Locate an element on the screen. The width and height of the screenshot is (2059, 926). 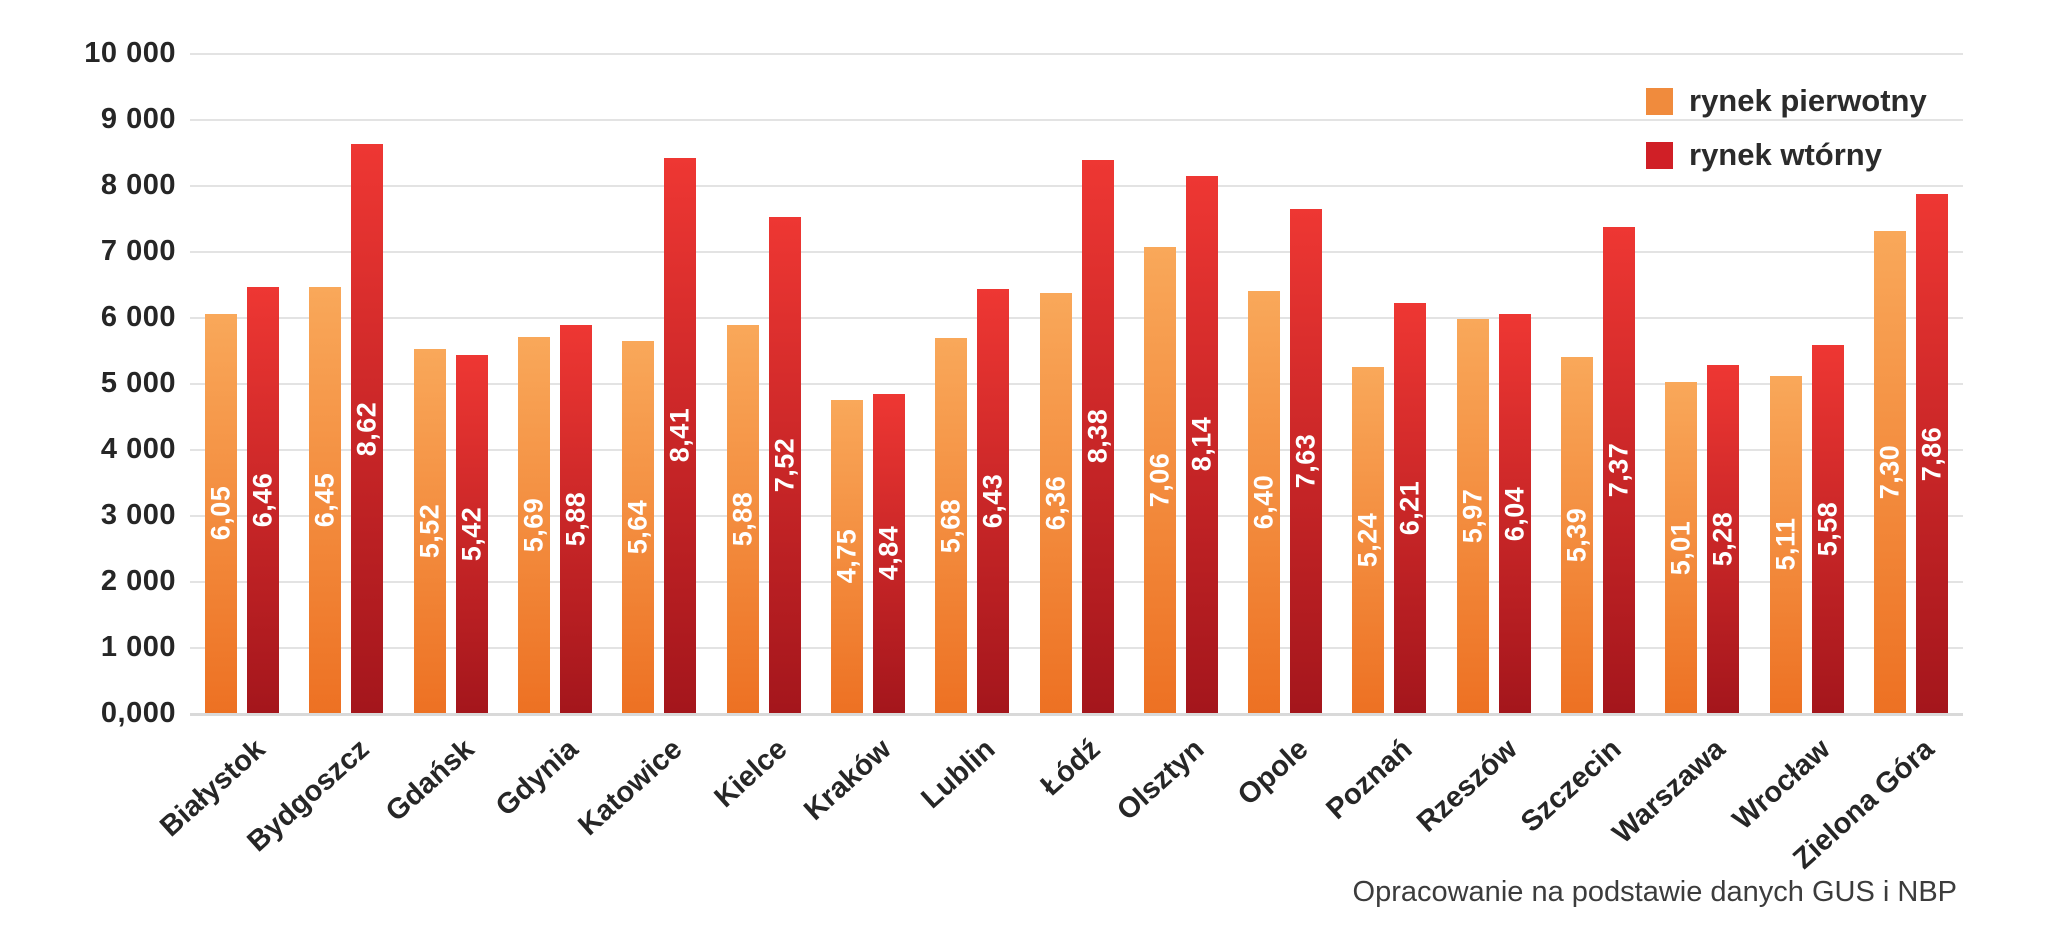
x-axis-line is located at coordinates (1076, 714).